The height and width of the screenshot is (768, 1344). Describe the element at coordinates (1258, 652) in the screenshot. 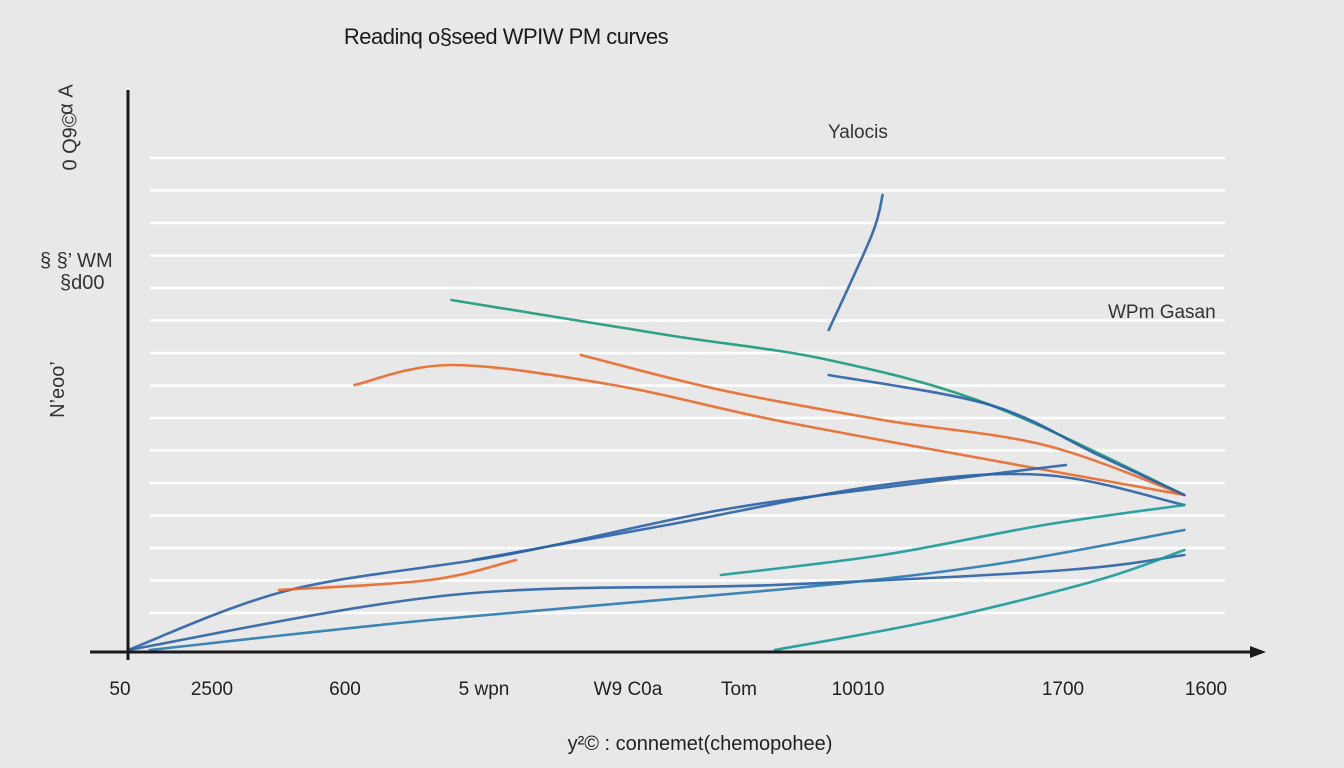

I see `x-axis-arrow` at that location.